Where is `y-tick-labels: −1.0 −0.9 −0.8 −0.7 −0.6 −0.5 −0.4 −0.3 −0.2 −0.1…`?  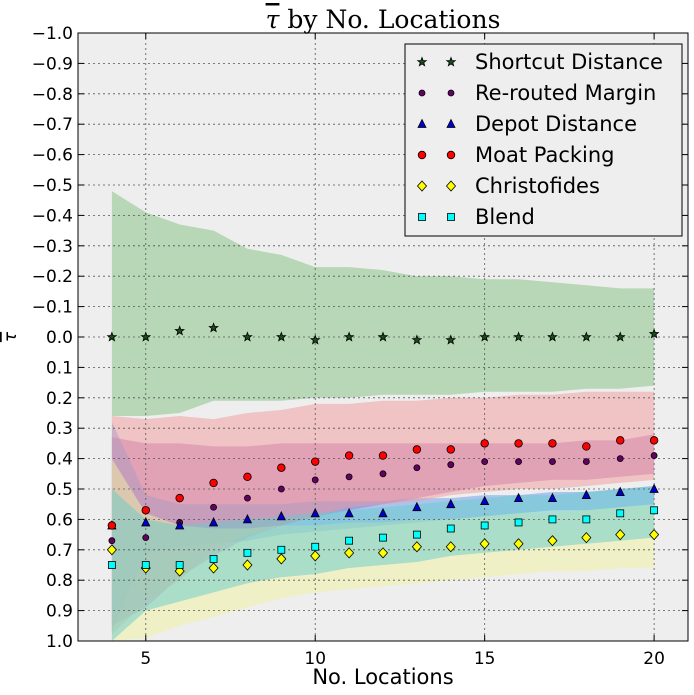 y-tick-labels: −1.0 −0.9 −0.8 −0.7 −0.6 −0.5 −0.4 −0.3 −0.2 −0.1… is located at coordinates (52, 338).